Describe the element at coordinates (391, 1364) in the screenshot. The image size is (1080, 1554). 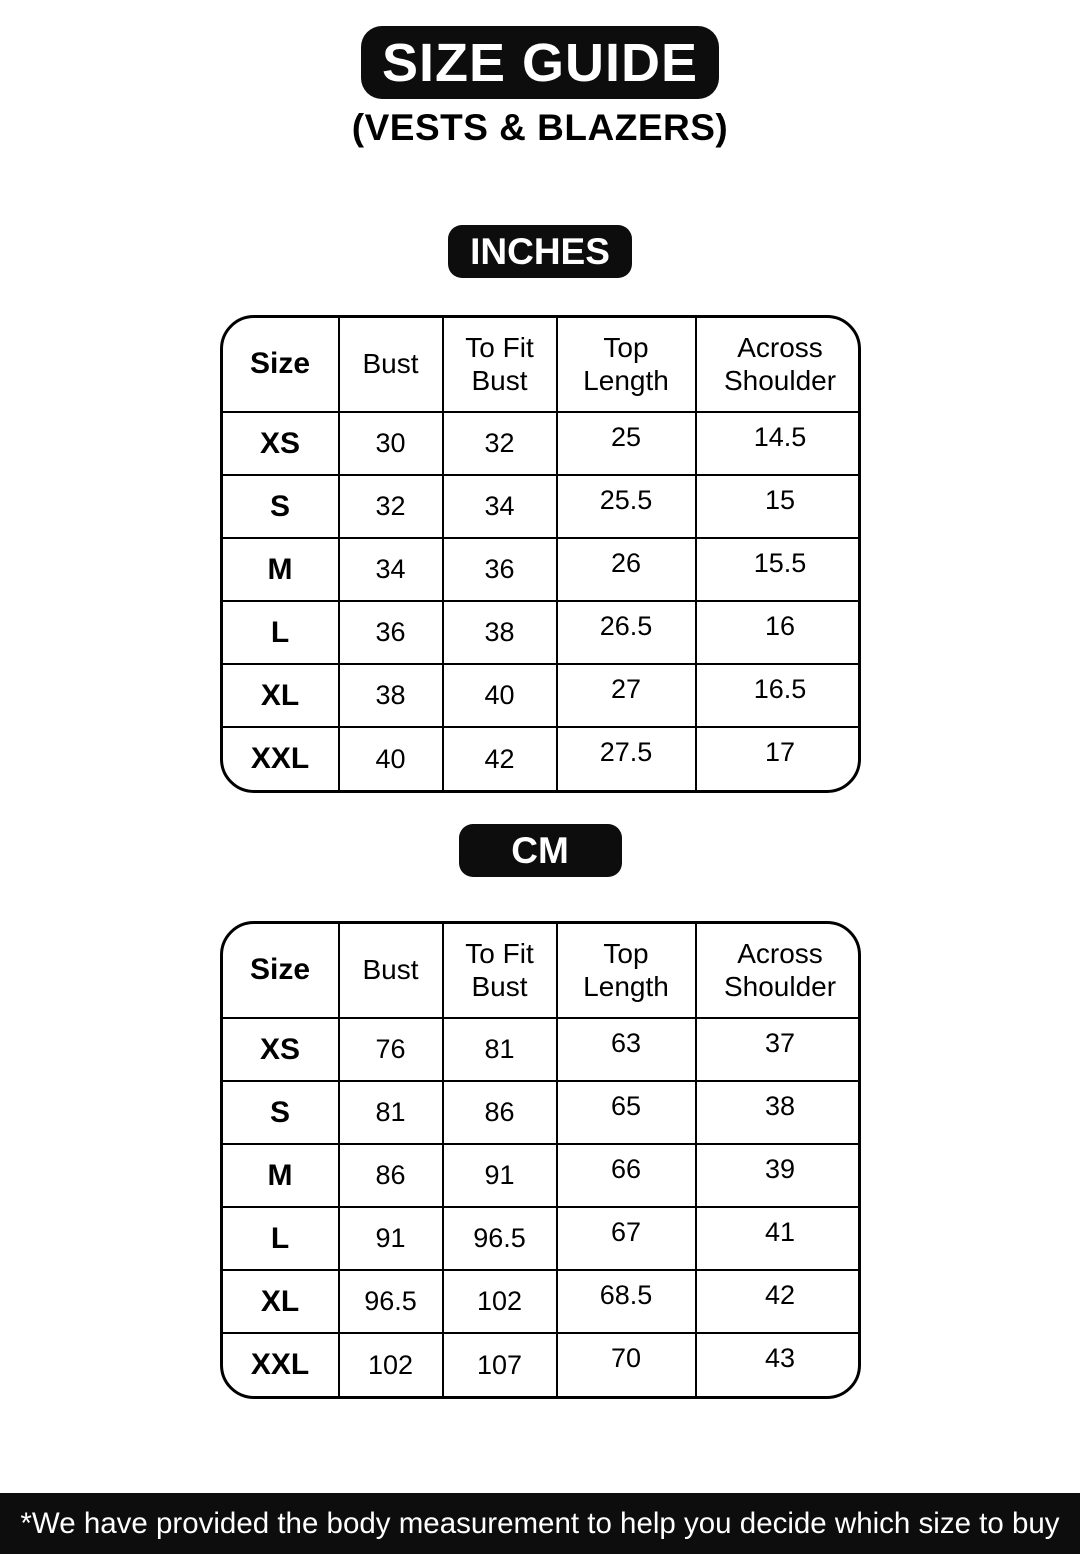
I see `bust-cell: 102` at that location.